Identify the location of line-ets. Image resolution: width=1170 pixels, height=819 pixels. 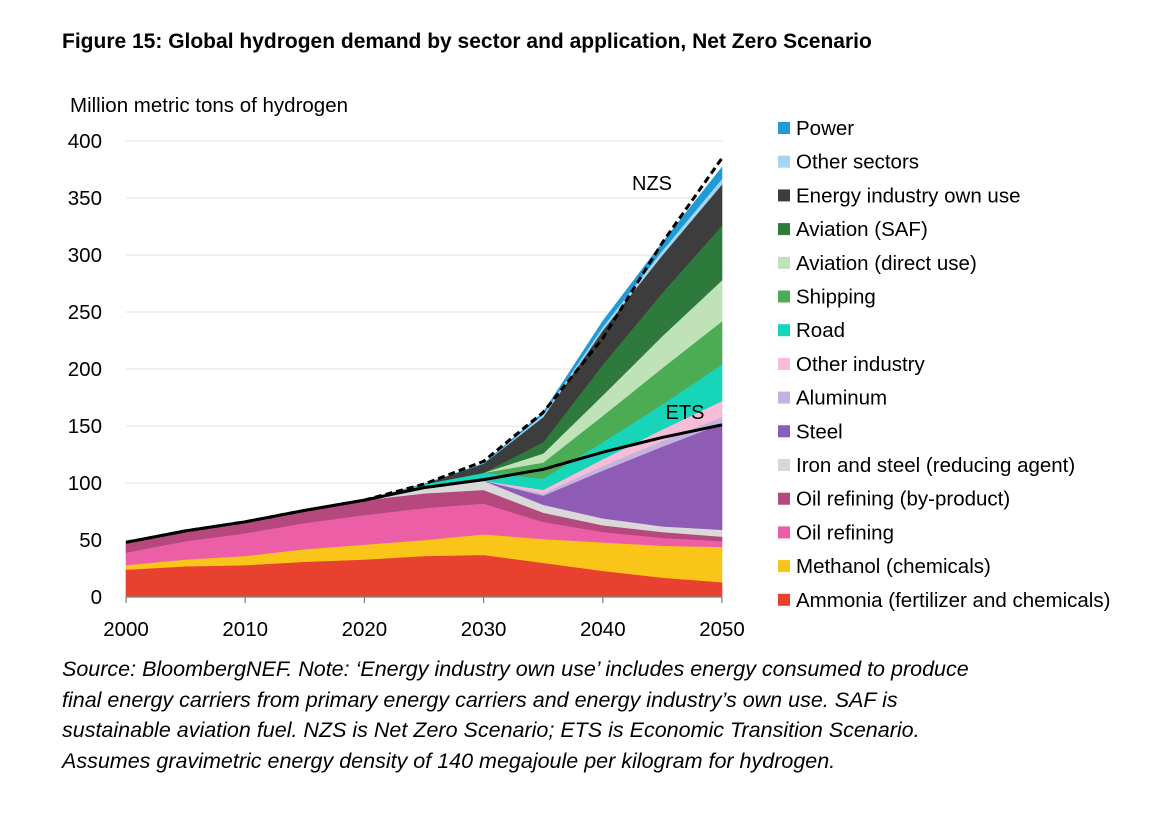
(424, 483).